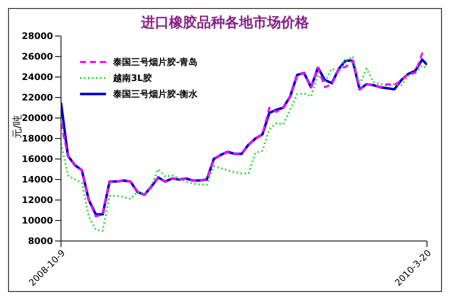  What do you see at coordinates (132, 78) in the screenshot?
I see `legend-label: 越南3L胶` at bounding box center [132, 78].